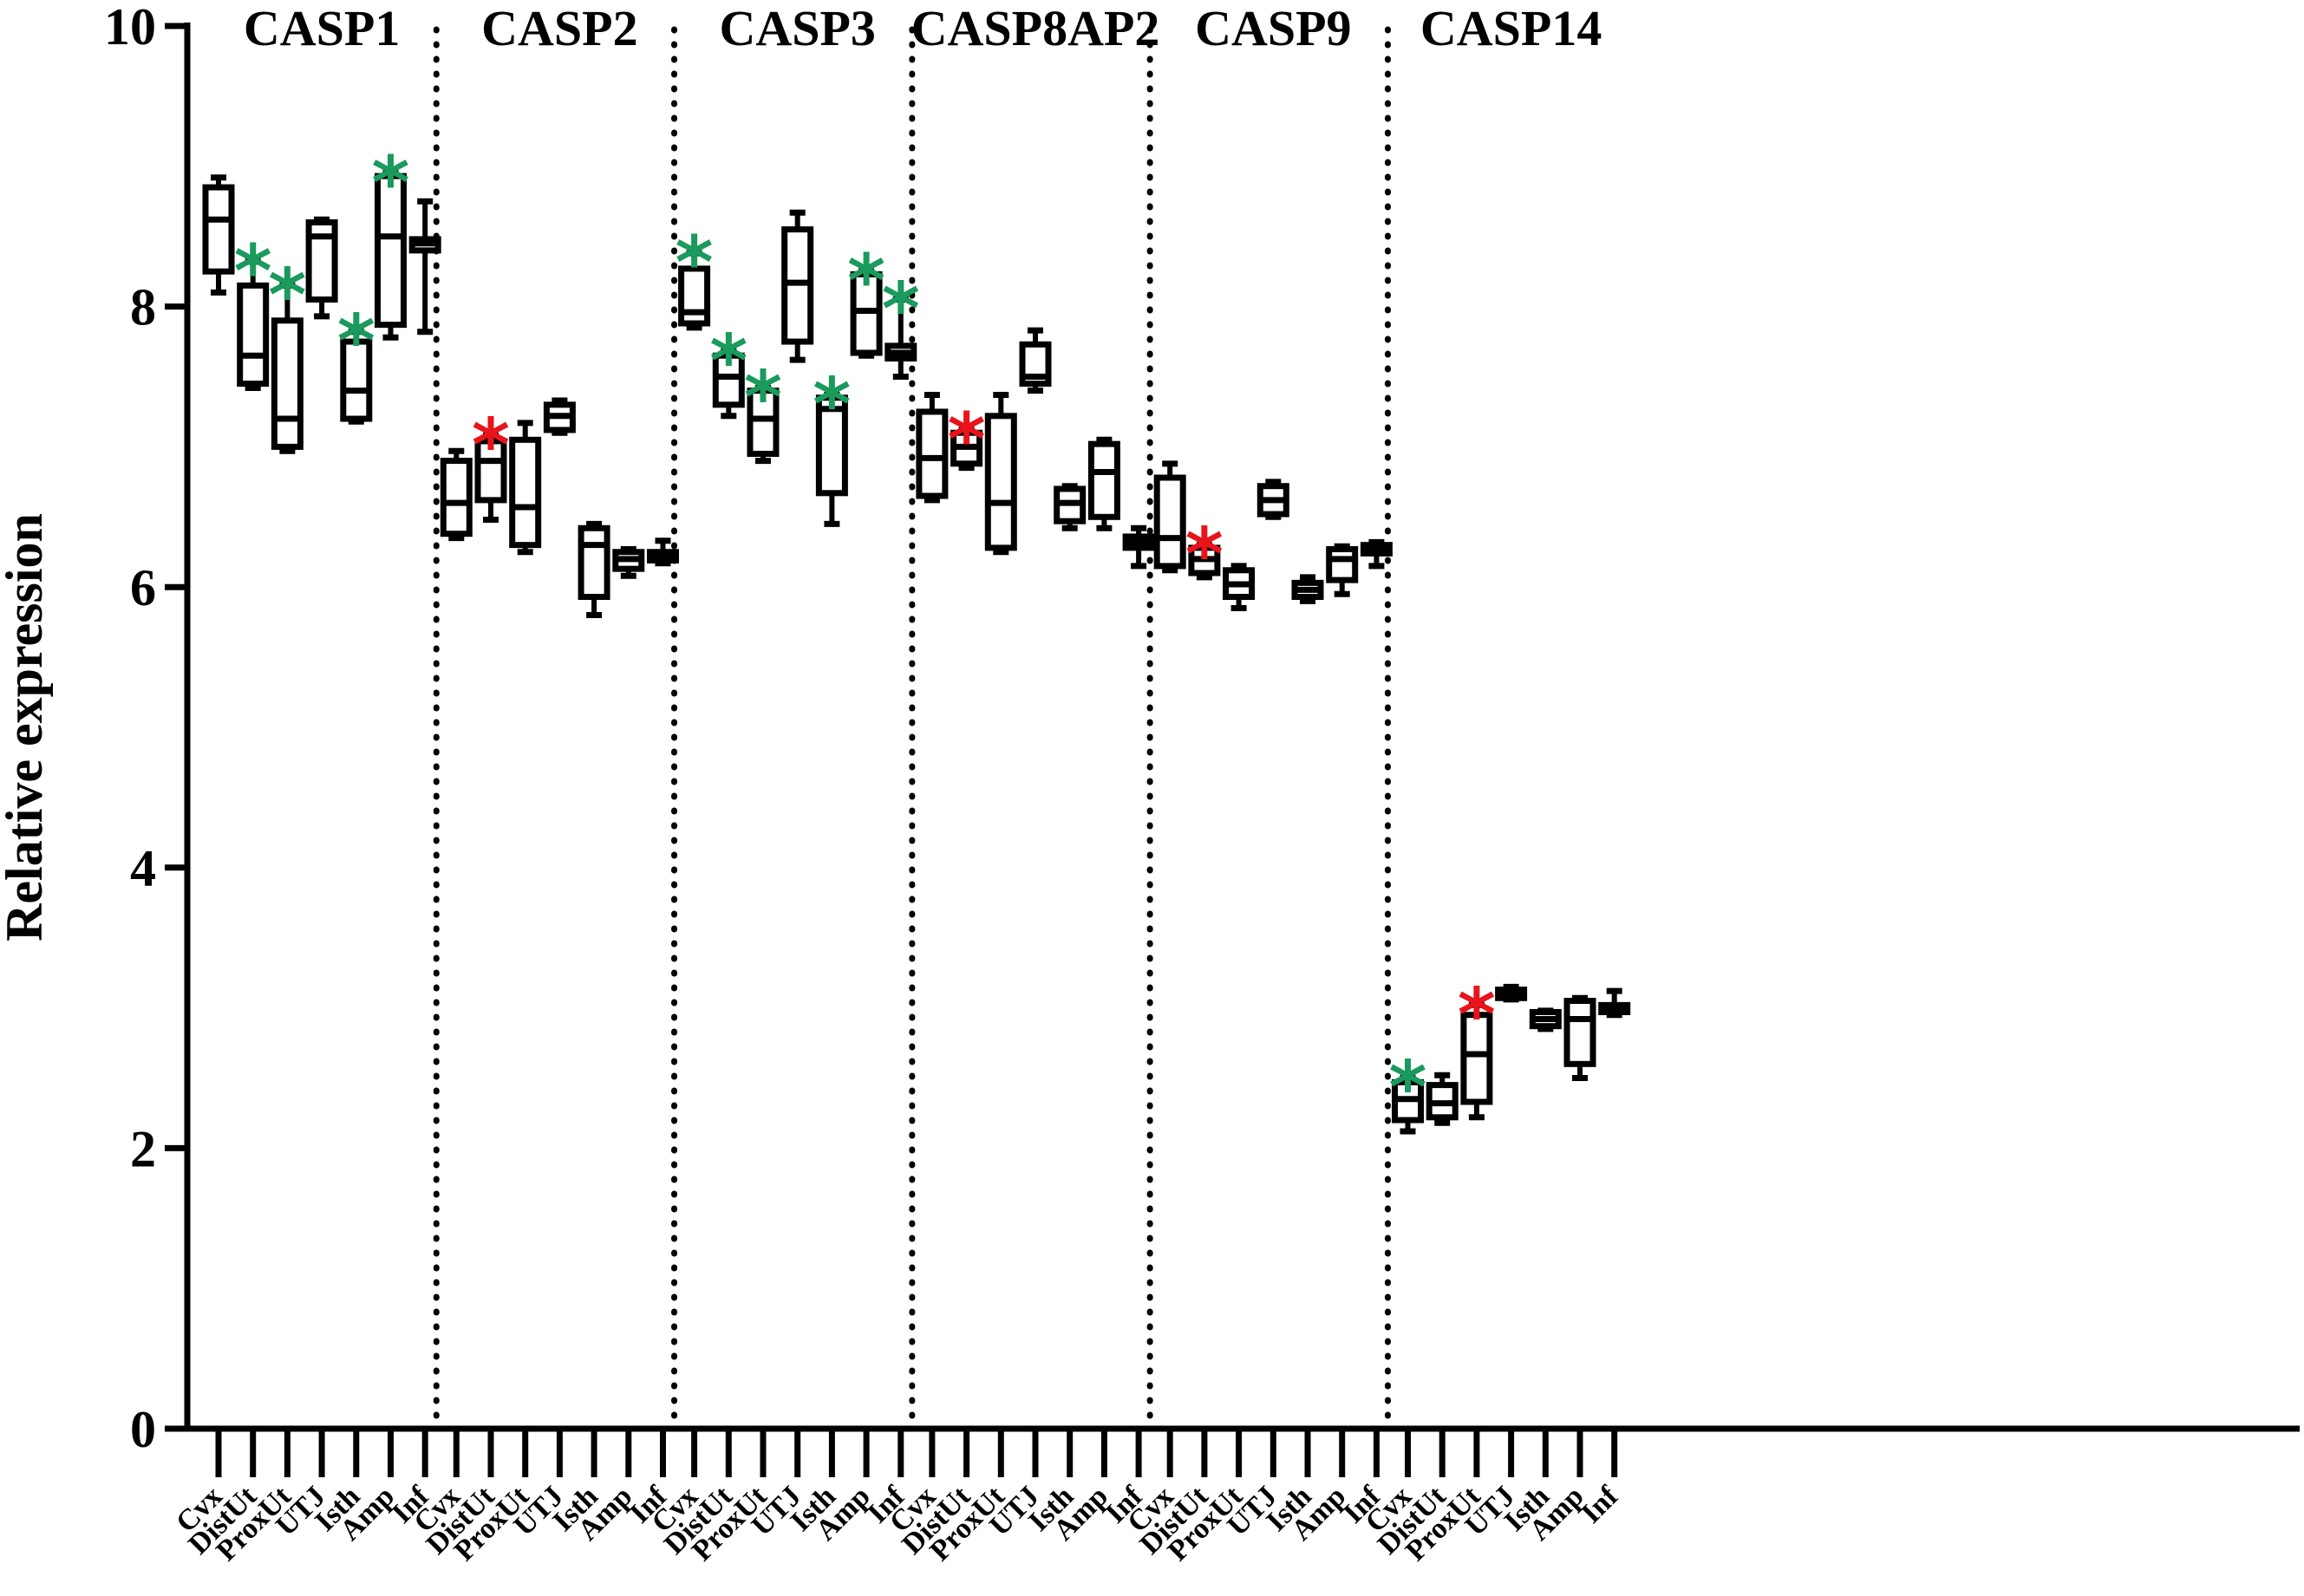 The height and width of the screenshot is (1596, 2304). I want to click on y-tick-label: 2, so click(143, 1148).